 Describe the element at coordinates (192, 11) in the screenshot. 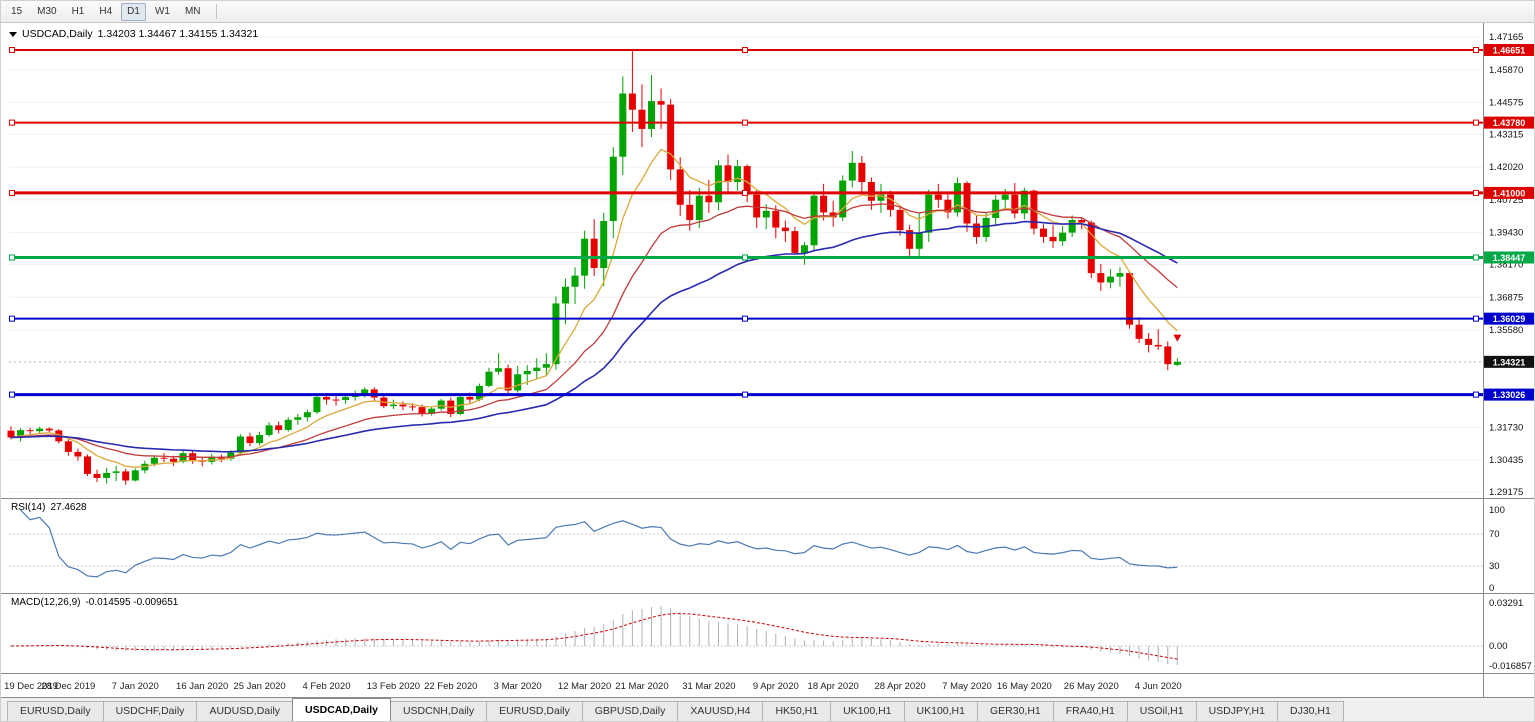

I see `timeframe-button-mn: MN` at that location.